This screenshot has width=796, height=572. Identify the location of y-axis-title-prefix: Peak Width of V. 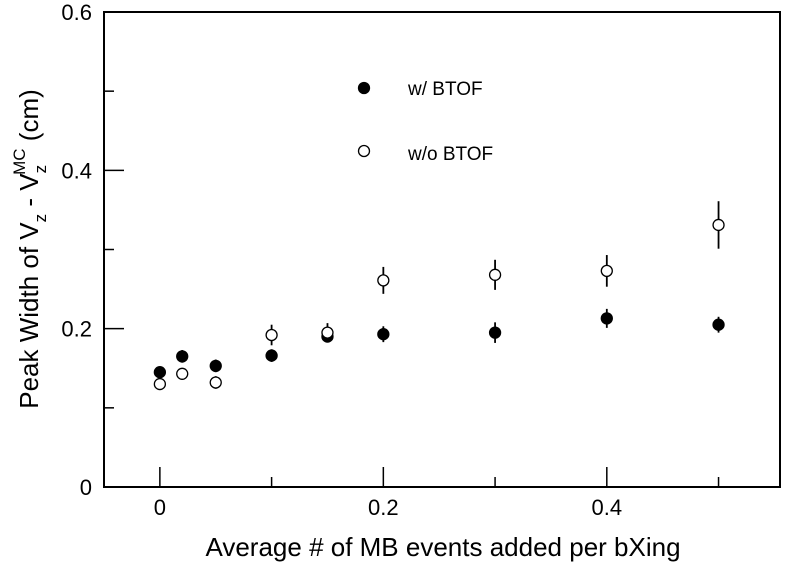
(29, 315).